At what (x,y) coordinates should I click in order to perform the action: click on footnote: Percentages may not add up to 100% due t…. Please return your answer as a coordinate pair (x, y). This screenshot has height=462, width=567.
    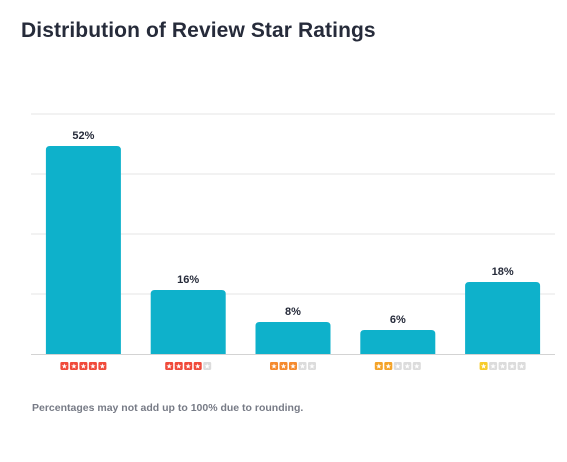
    Looking at the image, I should click on (168, 408).